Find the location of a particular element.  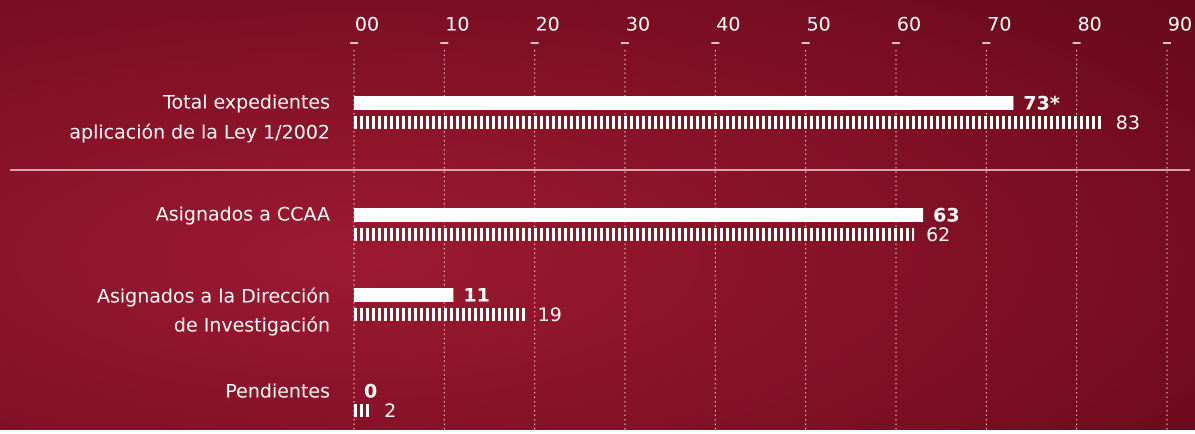

x-tick-label: 60 is located at coordinates (909, 25).